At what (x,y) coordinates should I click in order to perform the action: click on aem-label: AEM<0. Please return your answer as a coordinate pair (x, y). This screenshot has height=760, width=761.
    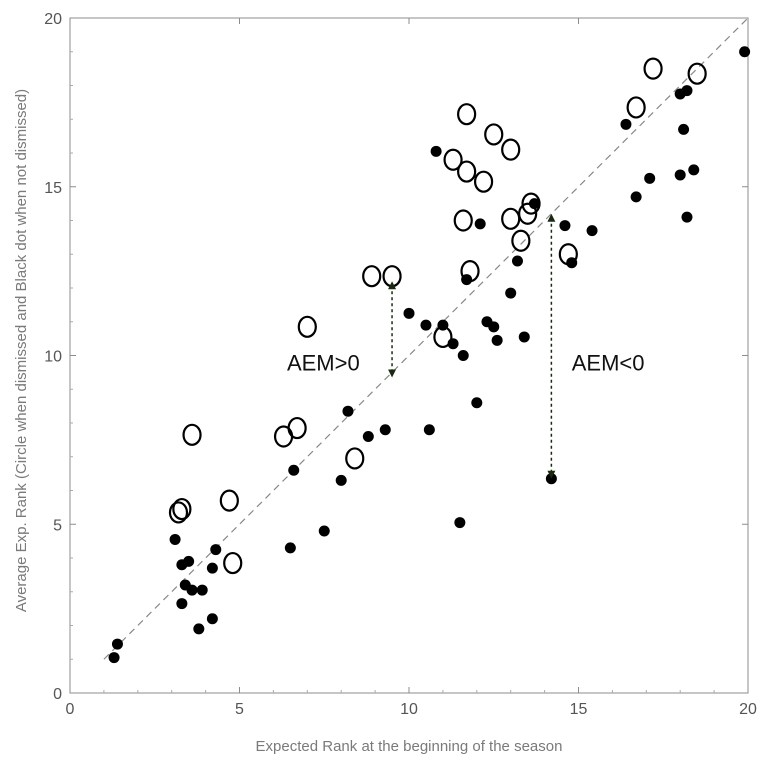
    Looking at the image, I should click on (608, 362).